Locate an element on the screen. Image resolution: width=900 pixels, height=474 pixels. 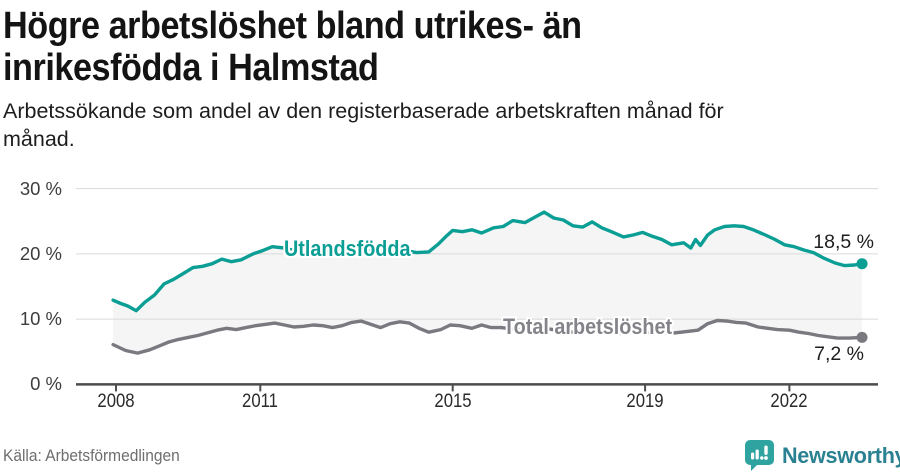
source-attribution: Källa: Arbetsförmedlingen is located at coordinates (91, 456).